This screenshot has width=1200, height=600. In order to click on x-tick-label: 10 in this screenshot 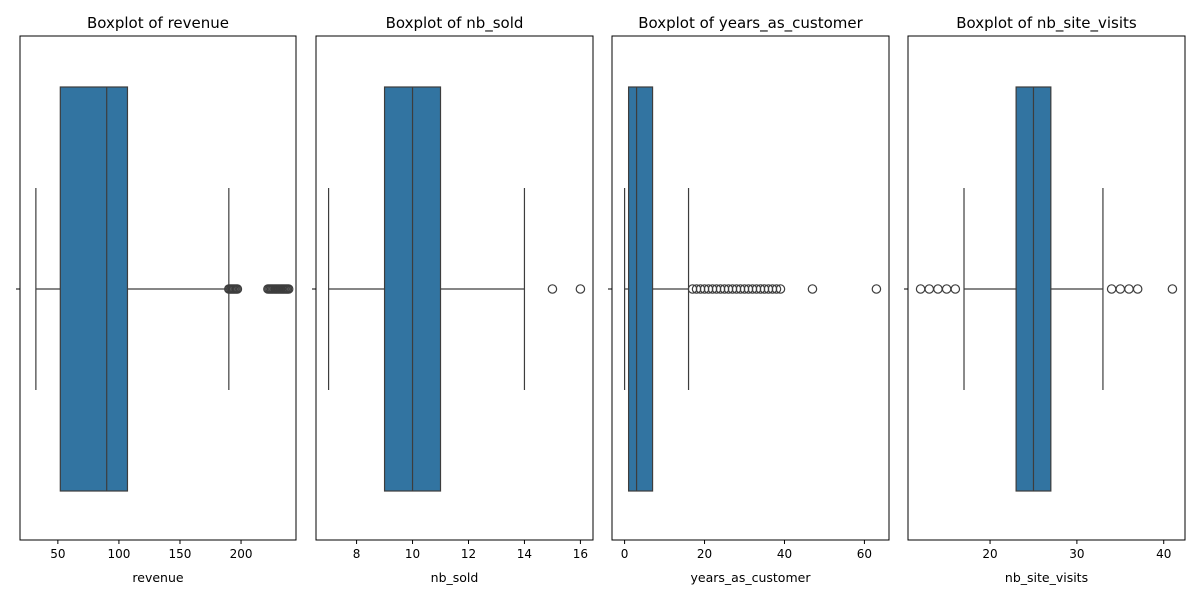, I will do `click(412, 554)`.